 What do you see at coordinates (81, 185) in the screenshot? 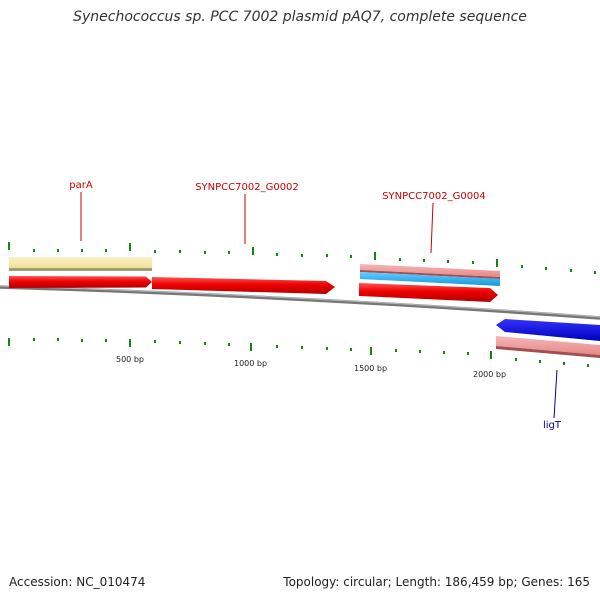
I see `gene-label-parA: parA` at bounding box center [81, 185].